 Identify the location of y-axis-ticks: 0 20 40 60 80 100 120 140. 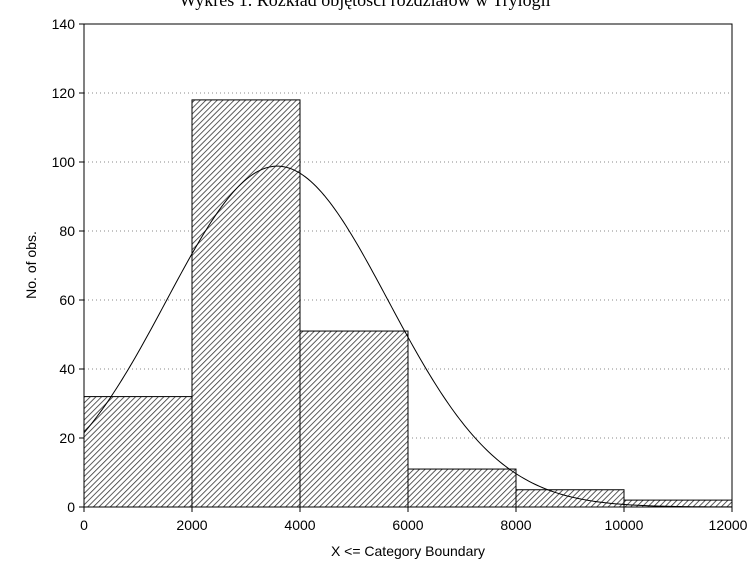
(68, 265).